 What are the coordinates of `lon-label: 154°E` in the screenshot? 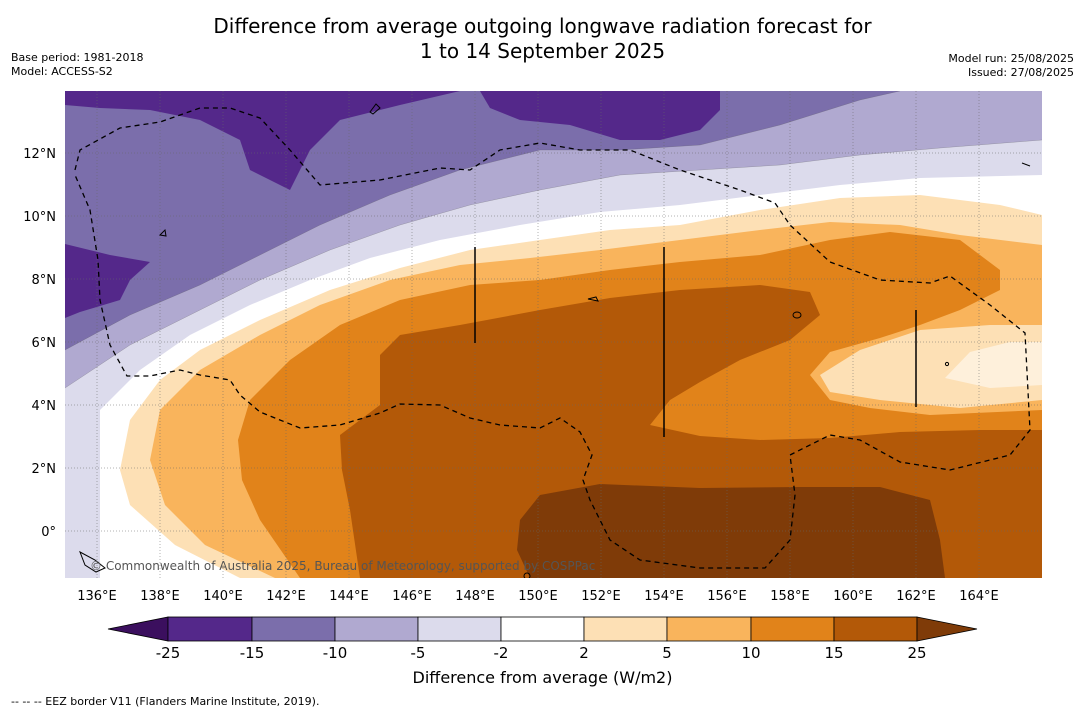 It's located at (664, 596).